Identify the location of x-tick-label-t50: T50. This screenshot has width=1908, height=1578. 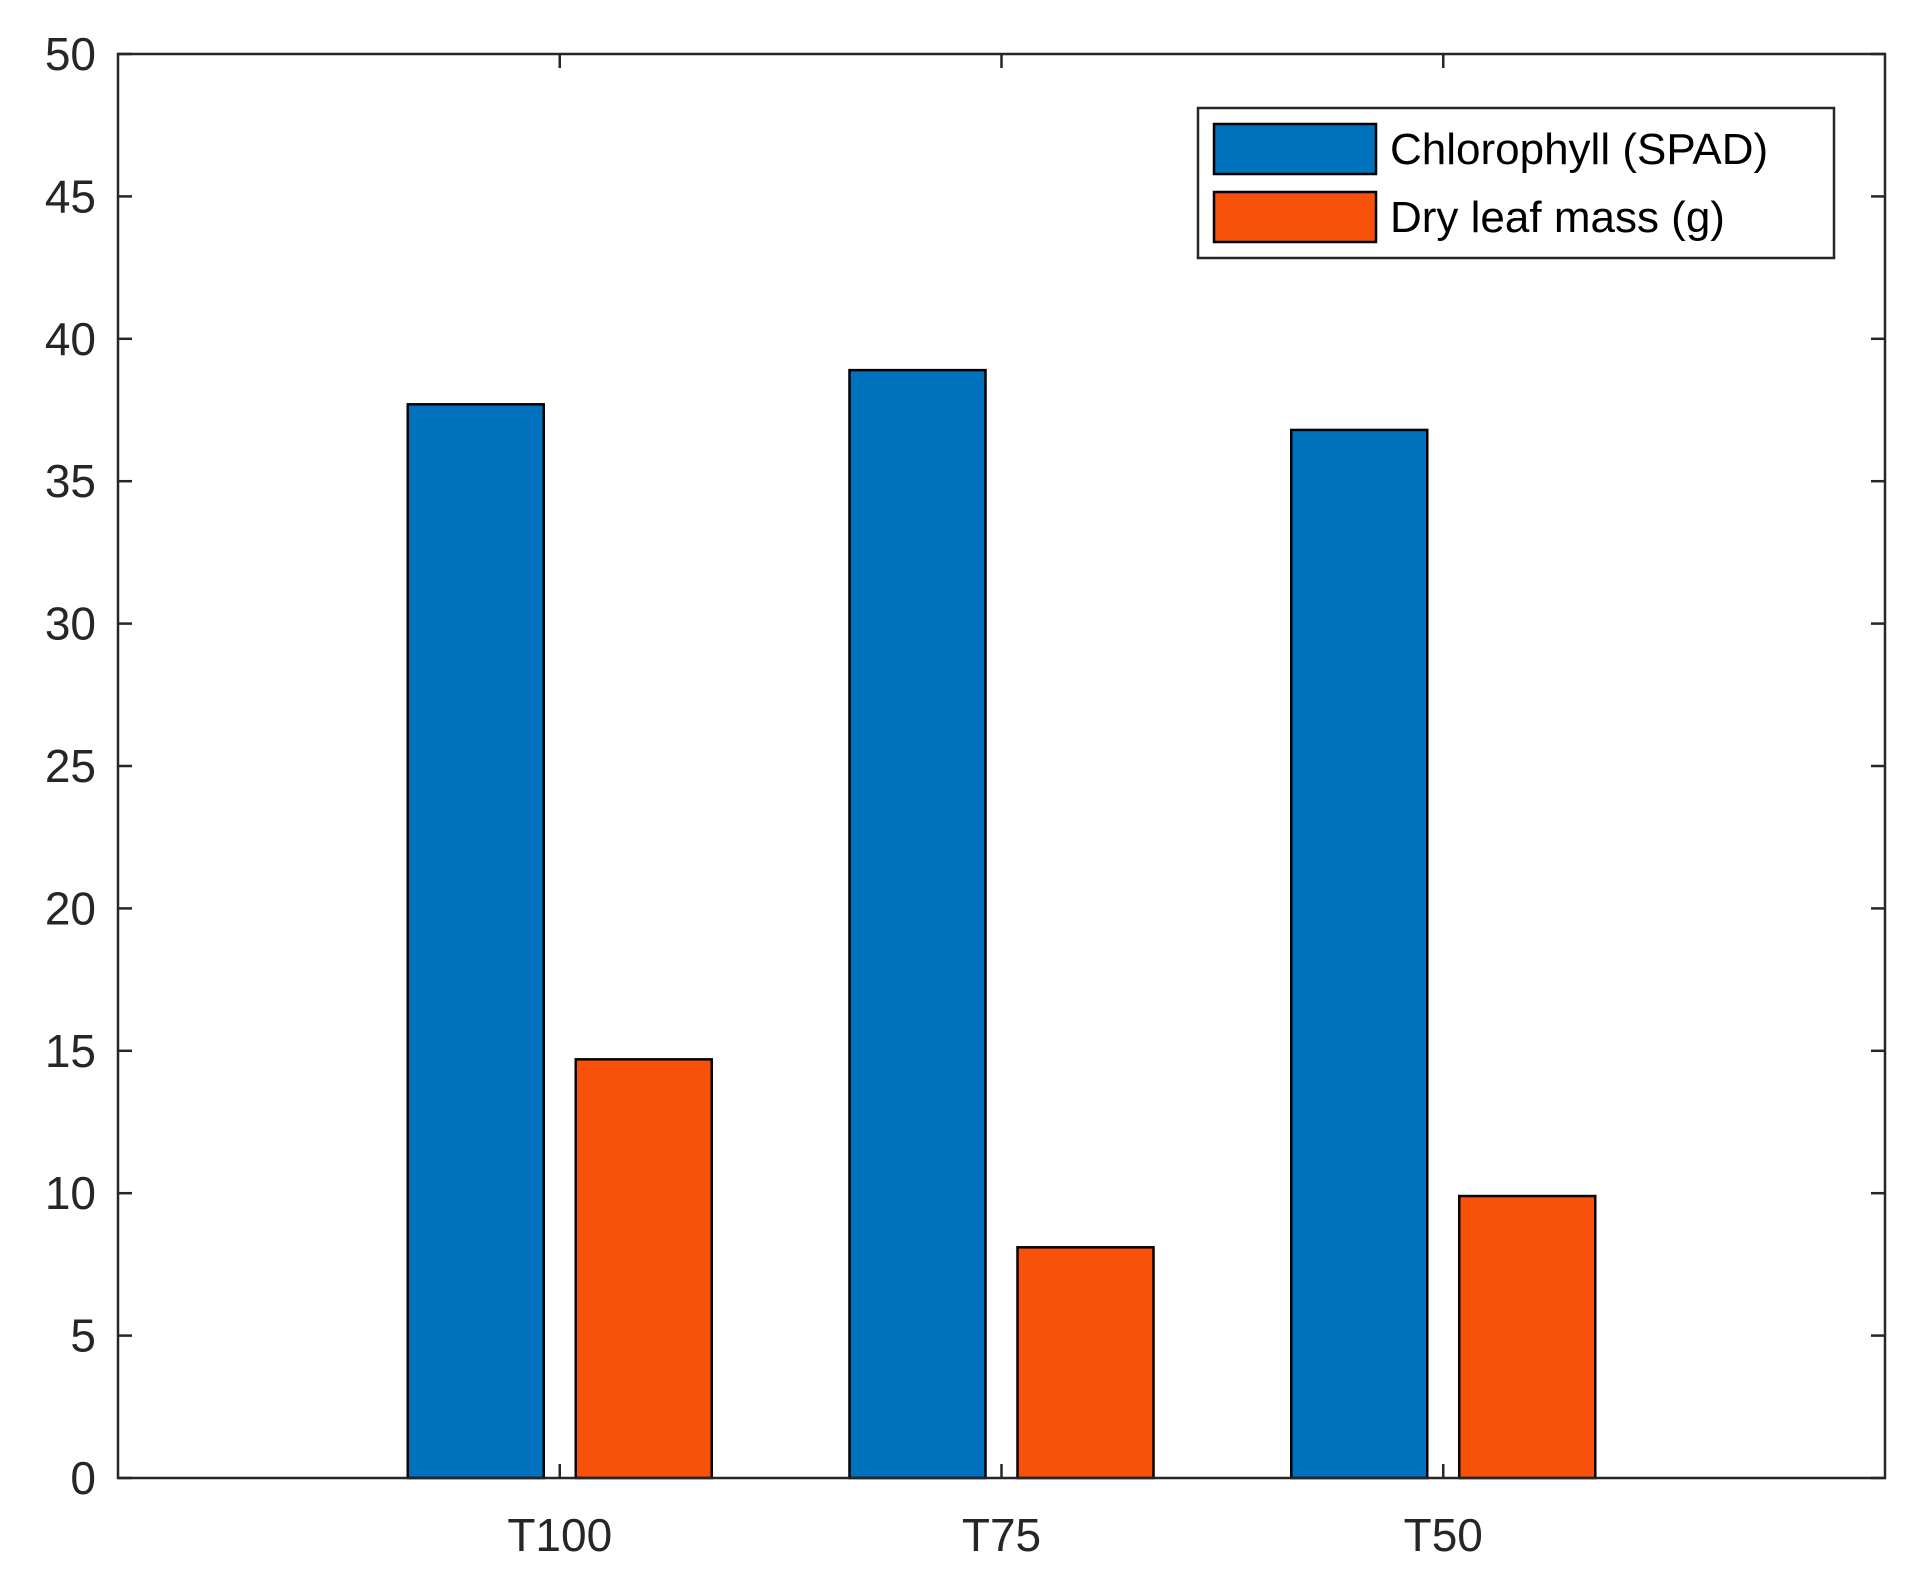
(1443, 1535).